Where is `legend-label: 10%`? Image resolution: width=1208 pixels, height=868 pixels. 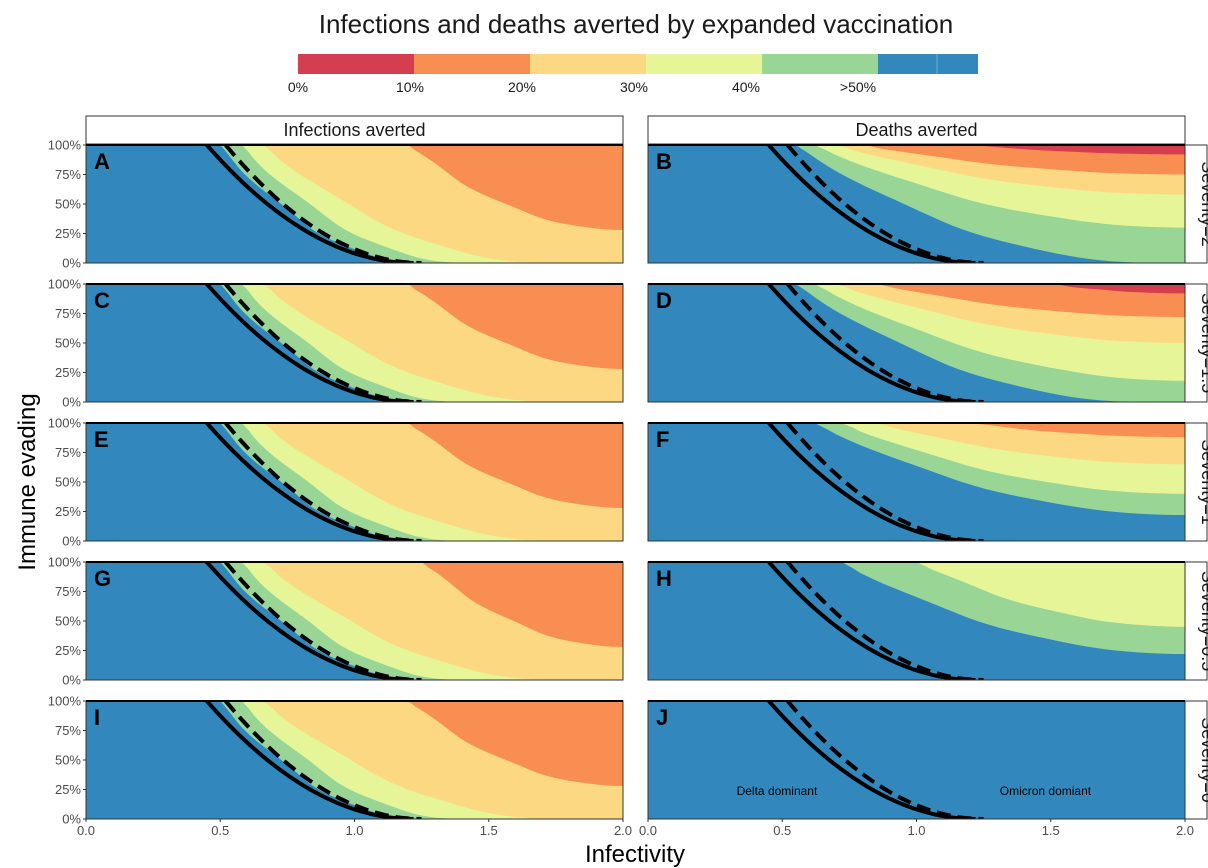
legend-label: 10% is located at coordinates (410, 87).